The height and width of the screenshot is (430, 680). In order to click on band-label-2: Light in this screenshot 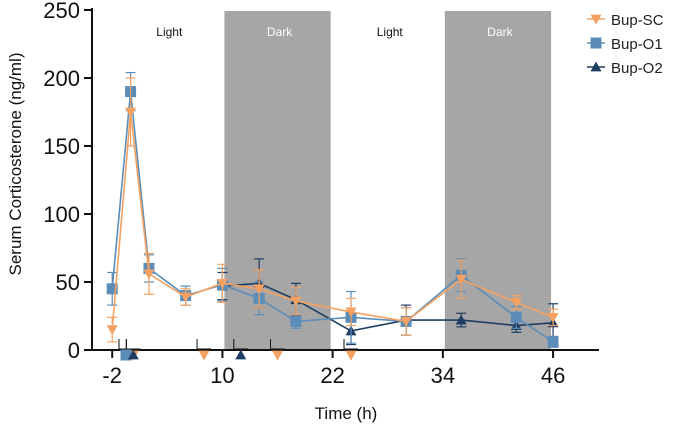, I will do `click(390, 32)`.